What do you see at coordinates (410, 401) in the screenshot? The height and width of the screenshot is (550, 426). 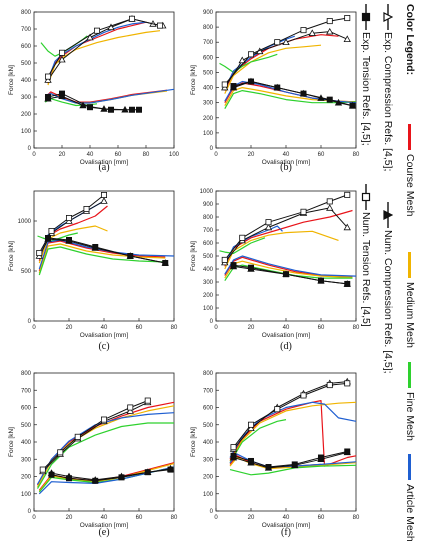 I see `legend-item-fine-mesh: Fine Mesh` at bounding box center [410, 401].